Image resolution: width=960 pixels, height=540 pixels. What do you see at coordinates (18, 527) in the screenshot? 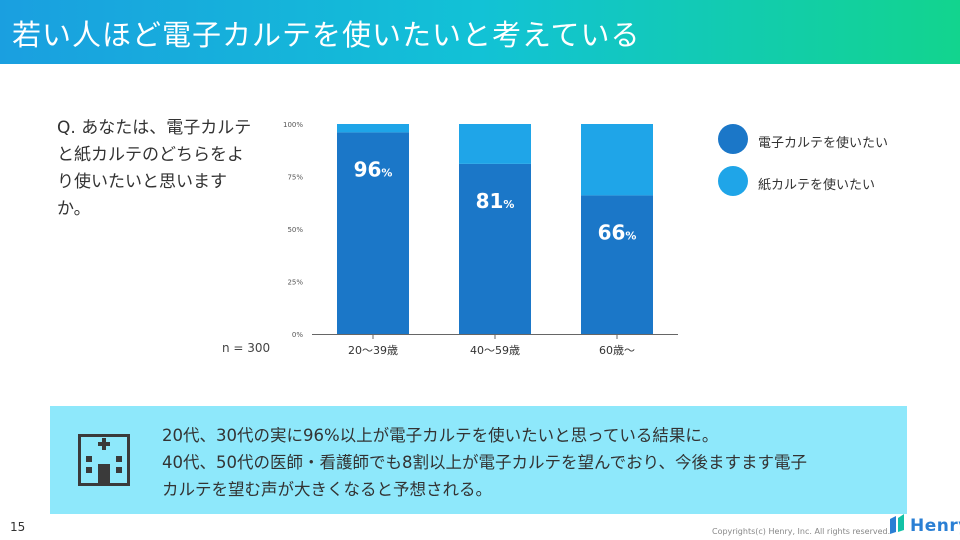
I see `page-number: 15` at bounding box center [18, 527].